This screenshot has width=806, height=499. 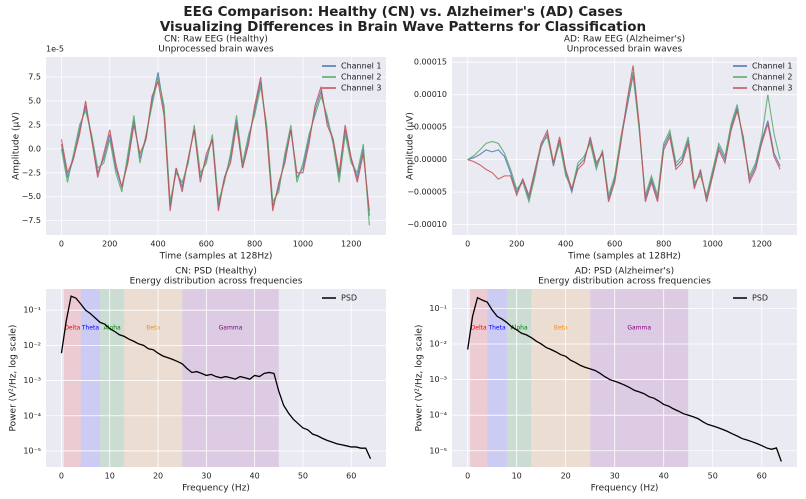 I want to click on y-tick-label: −0.00005, so click(x=427, y=192).